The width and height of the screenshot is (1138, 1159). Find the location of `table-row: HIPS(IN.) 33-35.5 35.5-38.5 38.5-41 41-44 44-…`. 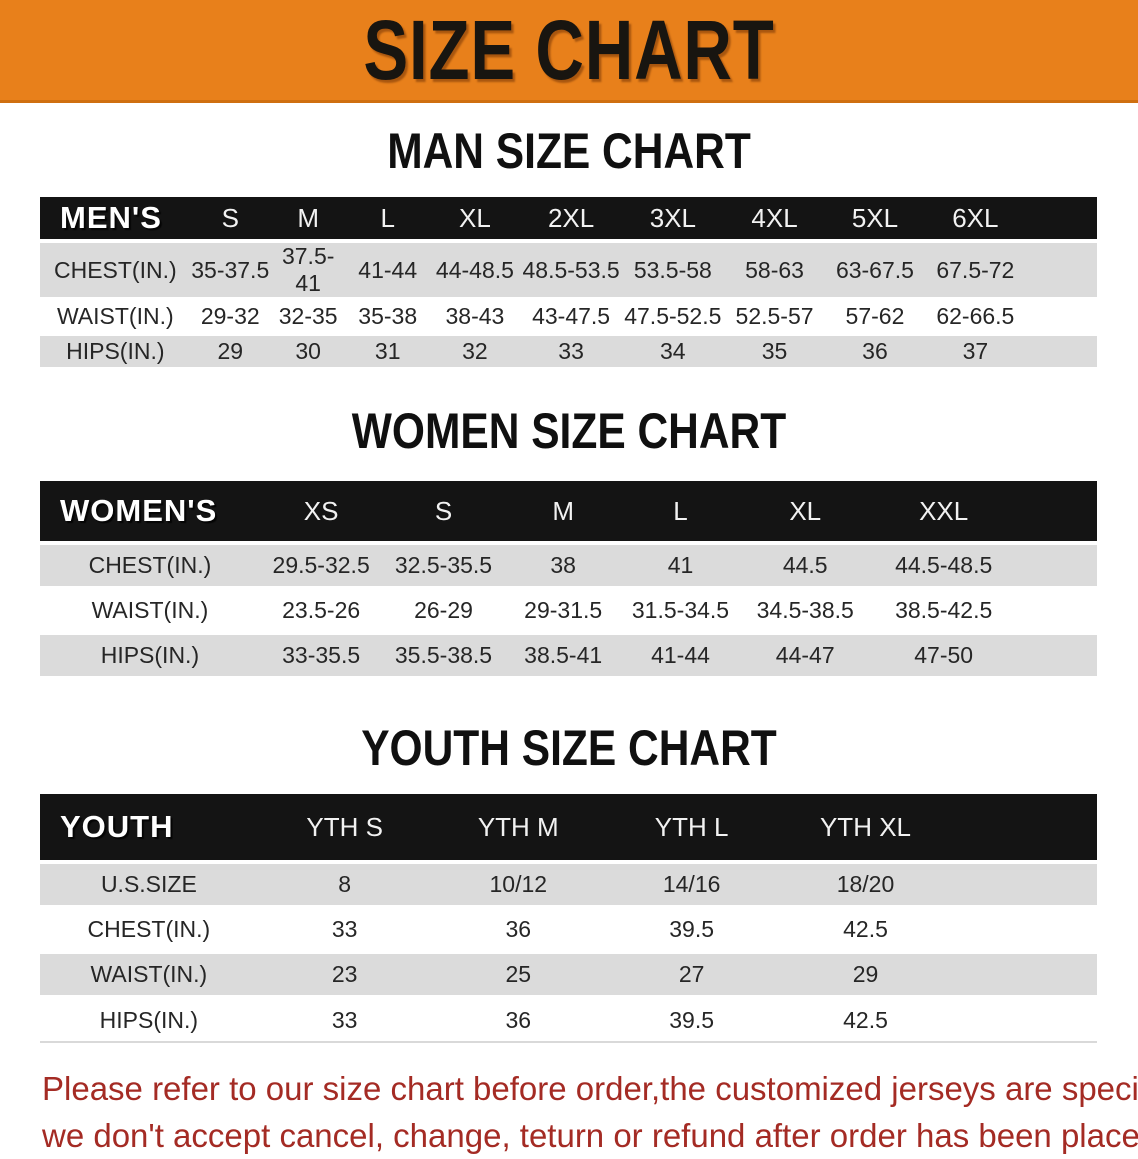

table-row: HIPS(IN.) 33-35.5 35.5-38.5 38.5-41 41-44 44-… is located at coordinates (568, 655).